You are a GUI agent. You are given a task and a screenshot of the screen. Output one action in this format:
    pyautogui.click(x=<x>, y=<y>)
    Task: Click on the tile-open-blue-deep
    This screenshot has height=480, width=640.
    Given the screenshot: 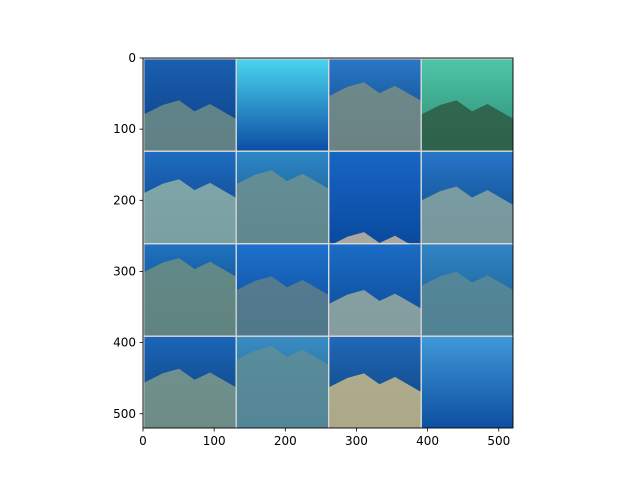 What is the action you would take?
    pyautogui.click(x=467, y=382)
    